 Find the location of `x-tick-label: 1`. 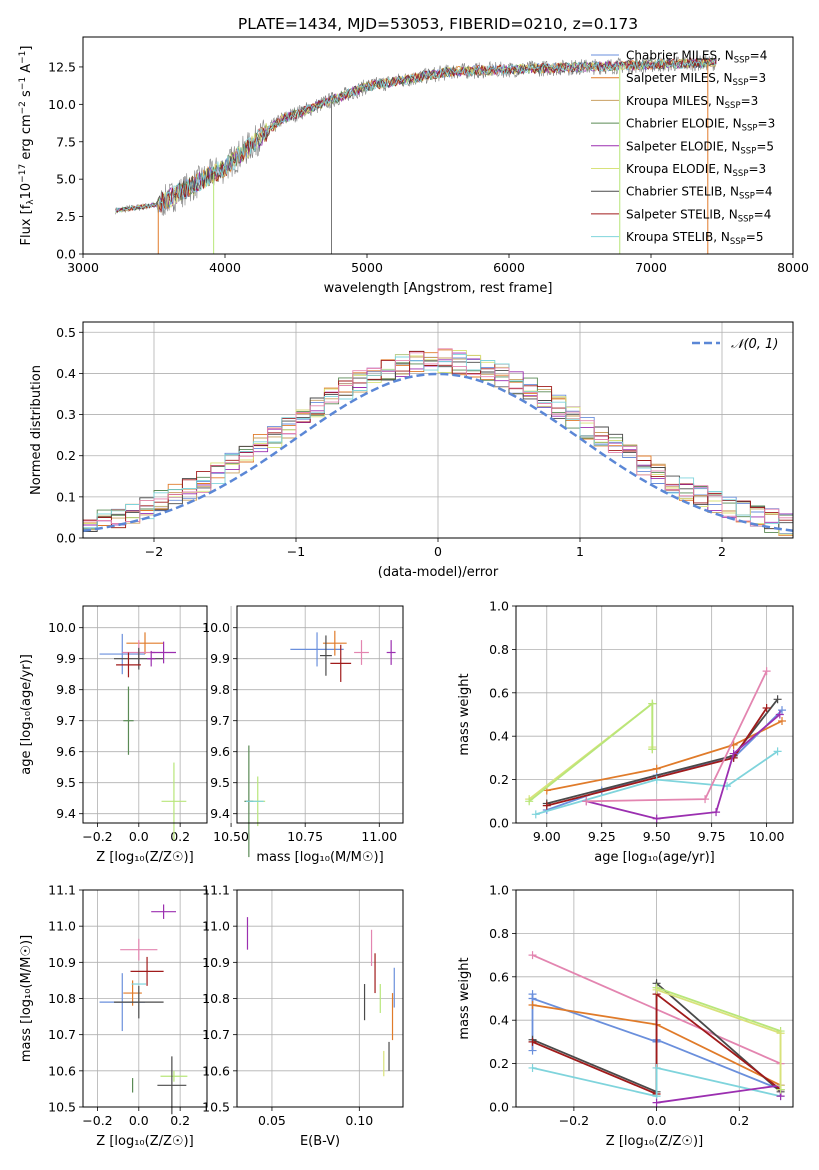

x-tick-label: 1 is located at coordinates (580, 551).